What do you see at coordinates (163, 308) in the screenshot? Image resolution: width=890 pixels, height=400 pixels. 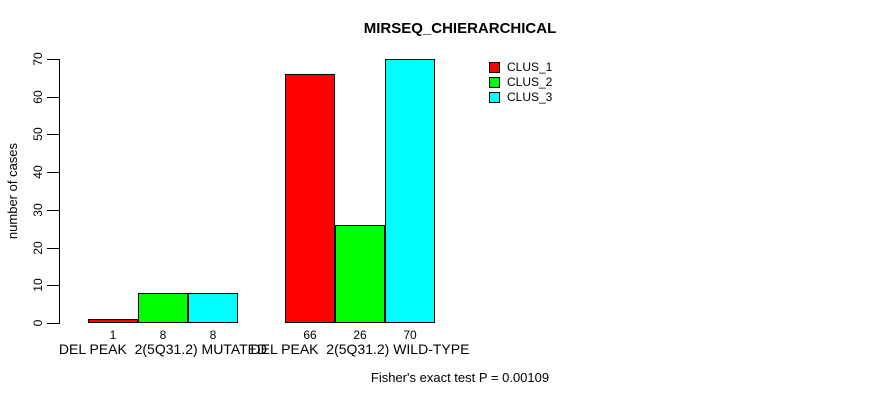 I see `bar-clus_2-group1` at bounding box center [163, 308].